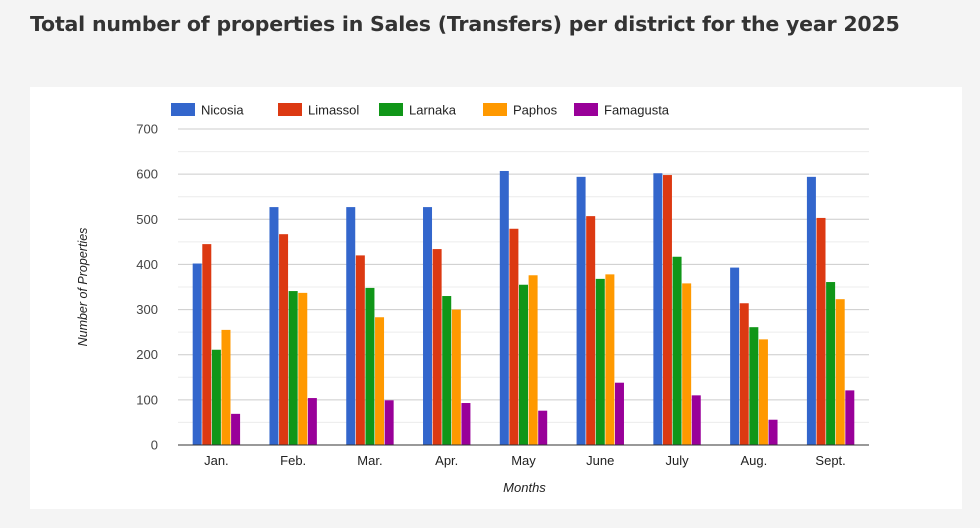 The width and height of the screenshot is (980, 528). I want to click on bar-famagusta-july, so click(696, 420).